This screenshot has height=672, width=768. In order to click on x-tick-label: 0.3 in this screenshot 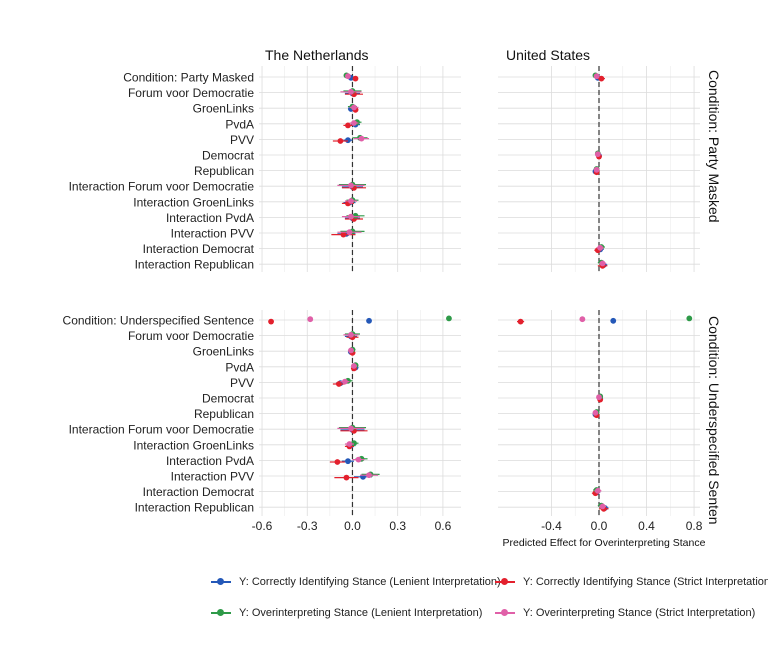, I will do `click(397, 526)`.